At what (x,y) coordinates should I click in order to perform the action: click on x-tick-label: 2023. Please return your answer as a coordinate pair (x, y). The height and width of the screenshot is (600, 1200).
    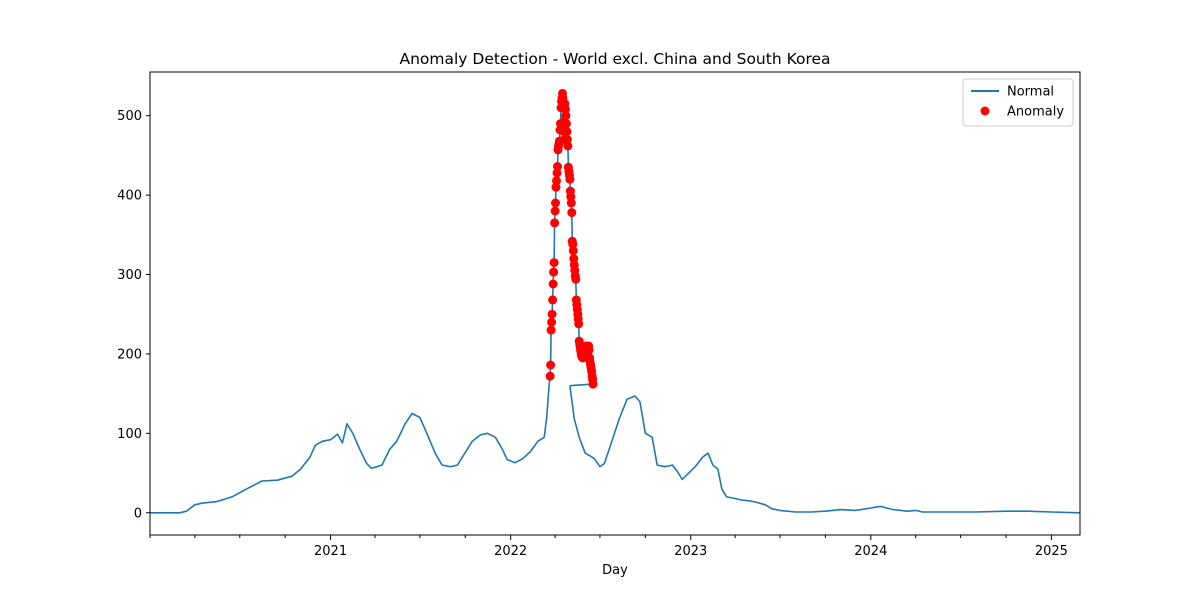
    Looking at the image, I should click on (690, 551).